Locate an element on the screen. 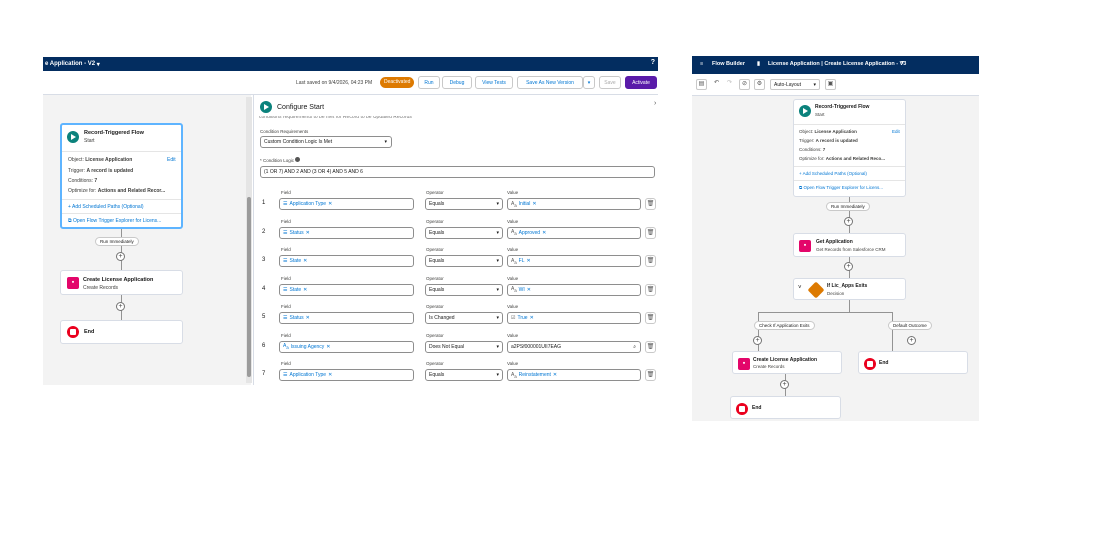  value-input: Aa Approved ✕ is located at coordinates (574, 232).